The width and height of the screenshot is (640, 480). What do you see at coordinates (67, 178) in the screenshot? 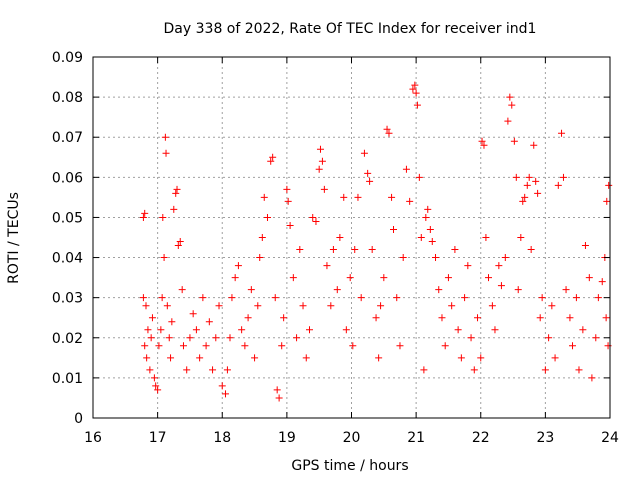
I see `y-tick-label: 0.06` at bounding box center [67, 178].